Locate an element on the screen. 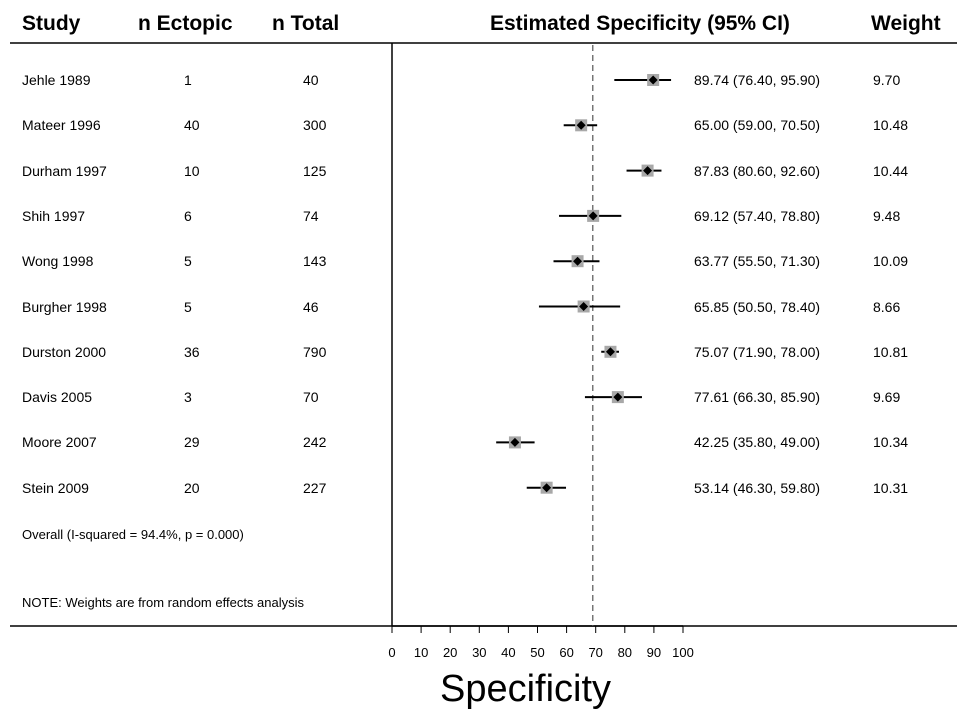  study-name: Mateer 1996 is located at coordinates (61, 125).